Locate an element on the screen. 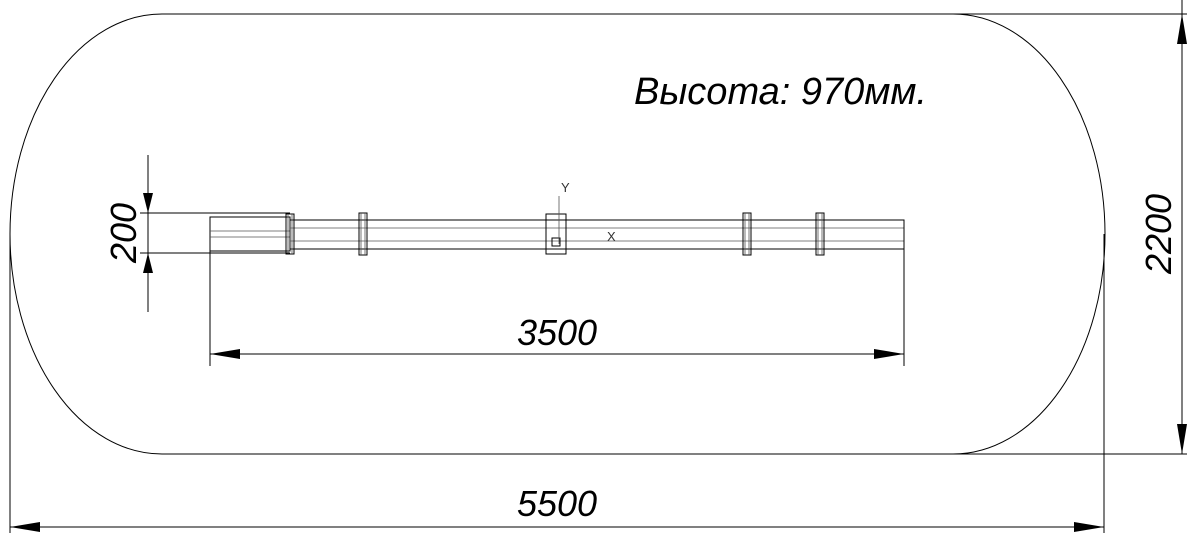 Image resolution: width=1187 pixels, height=533 pixels. beam-top-view is located at coordinates (557, 234).